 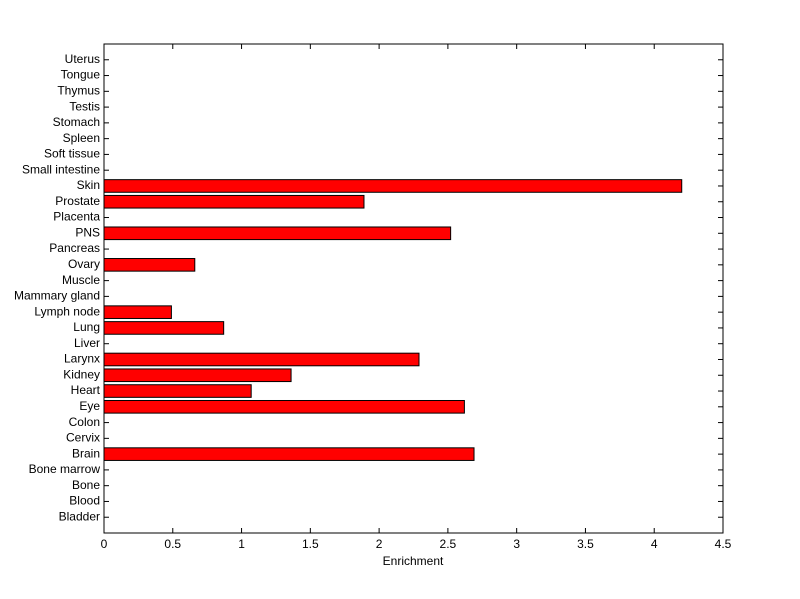 I want to click on y-tick-label: Muscle, so click(x=81, y=280).